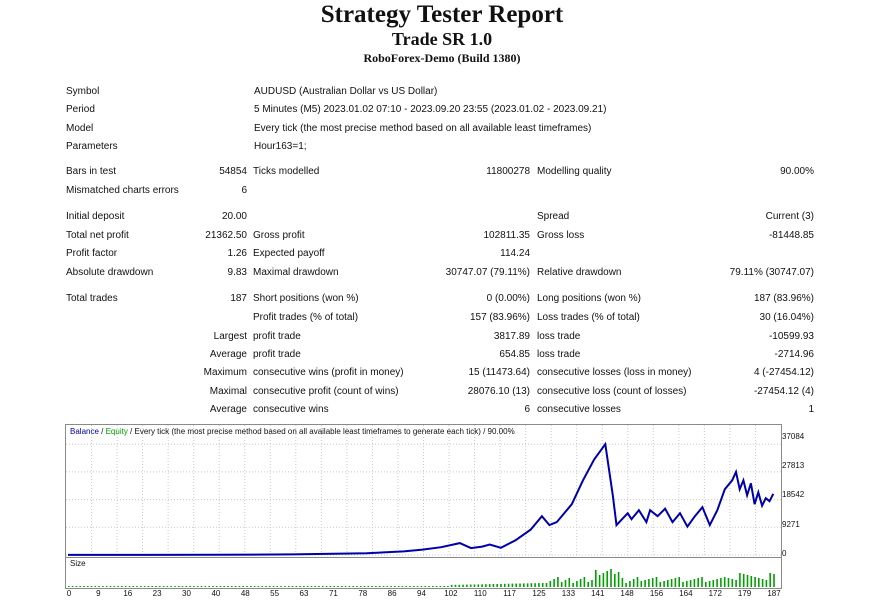  I want to click on maximal-consecutive-profit-value: 28076.10 (13), so click(498, 391).